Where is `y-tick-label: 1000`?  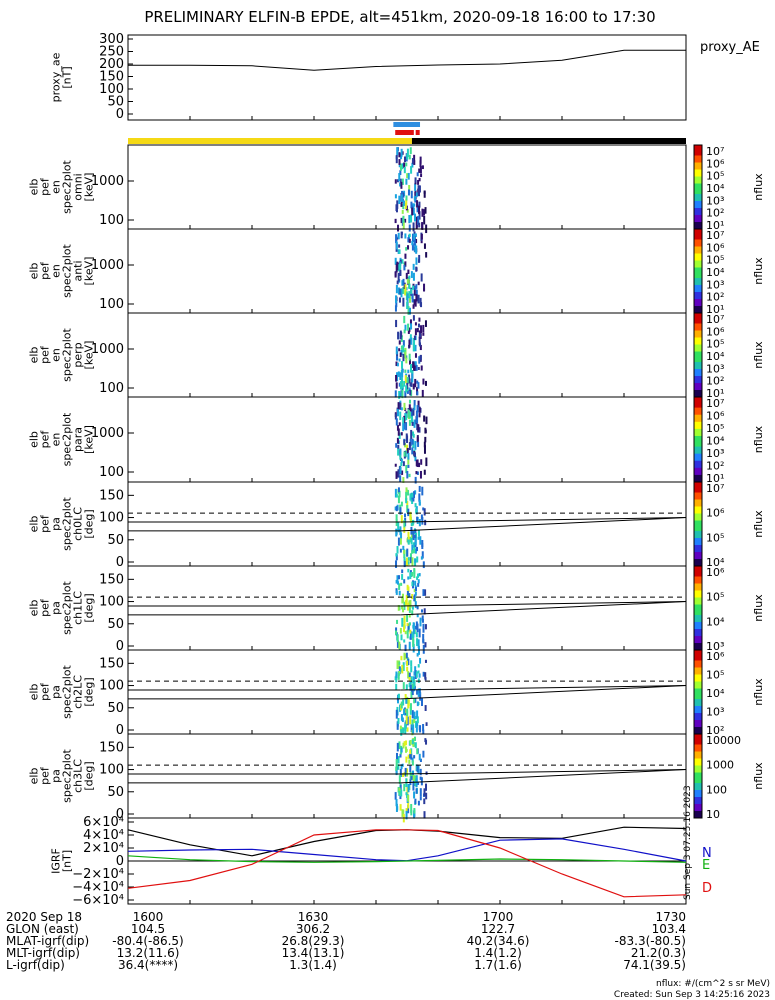 y-tick-label: 1000 is located at coordinates (107, 433).